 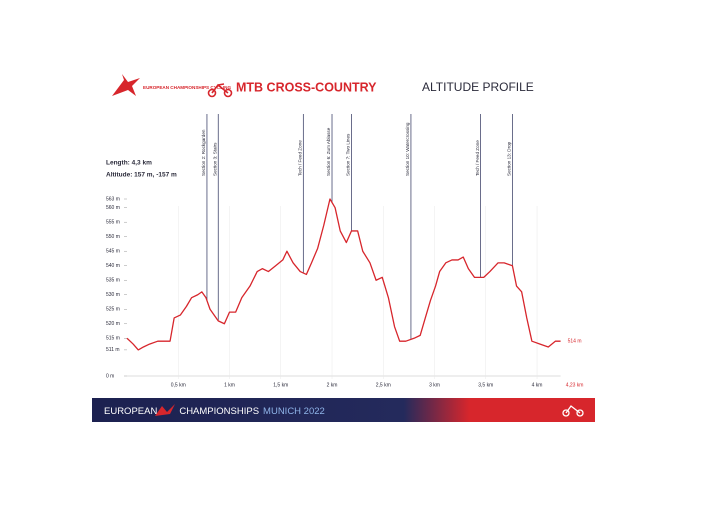 I want to click on marker-label: Section 6: Zum Ablasse, so click(x=328, y=151).